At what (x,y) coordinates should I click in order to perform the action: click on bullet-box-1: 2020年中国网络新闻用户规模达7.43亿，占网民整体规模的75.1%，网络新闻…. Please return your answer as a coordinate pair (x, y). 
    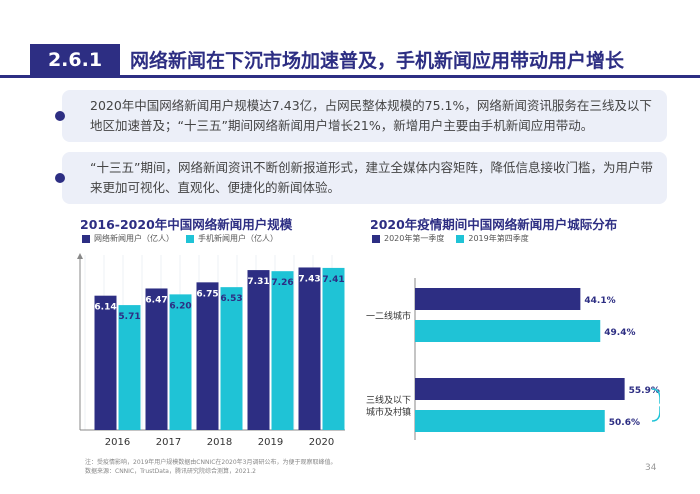
    Looking at the image, I should click on (361, 116).